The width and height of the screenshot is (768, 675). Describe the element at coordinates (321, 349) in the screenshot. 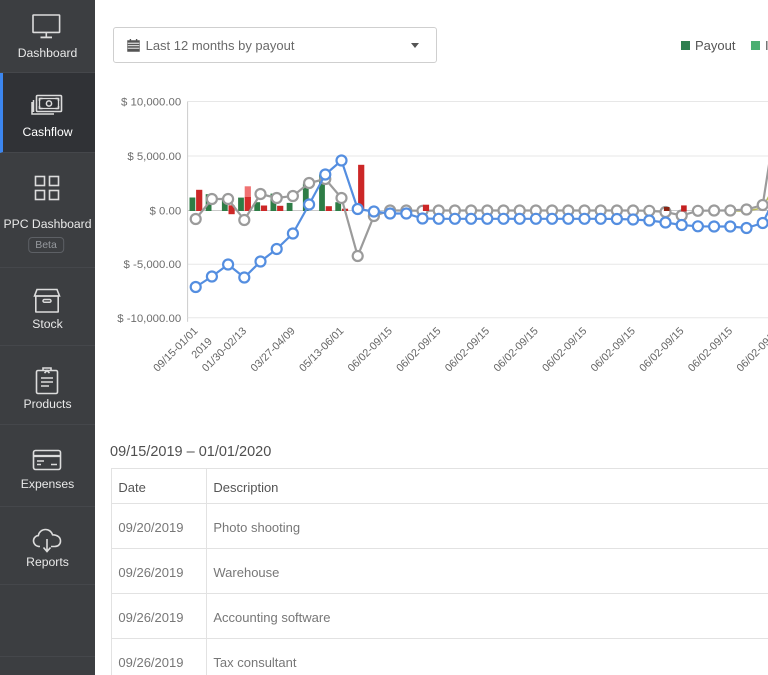

I see `svg-text: 05/13-06/01` at that location.